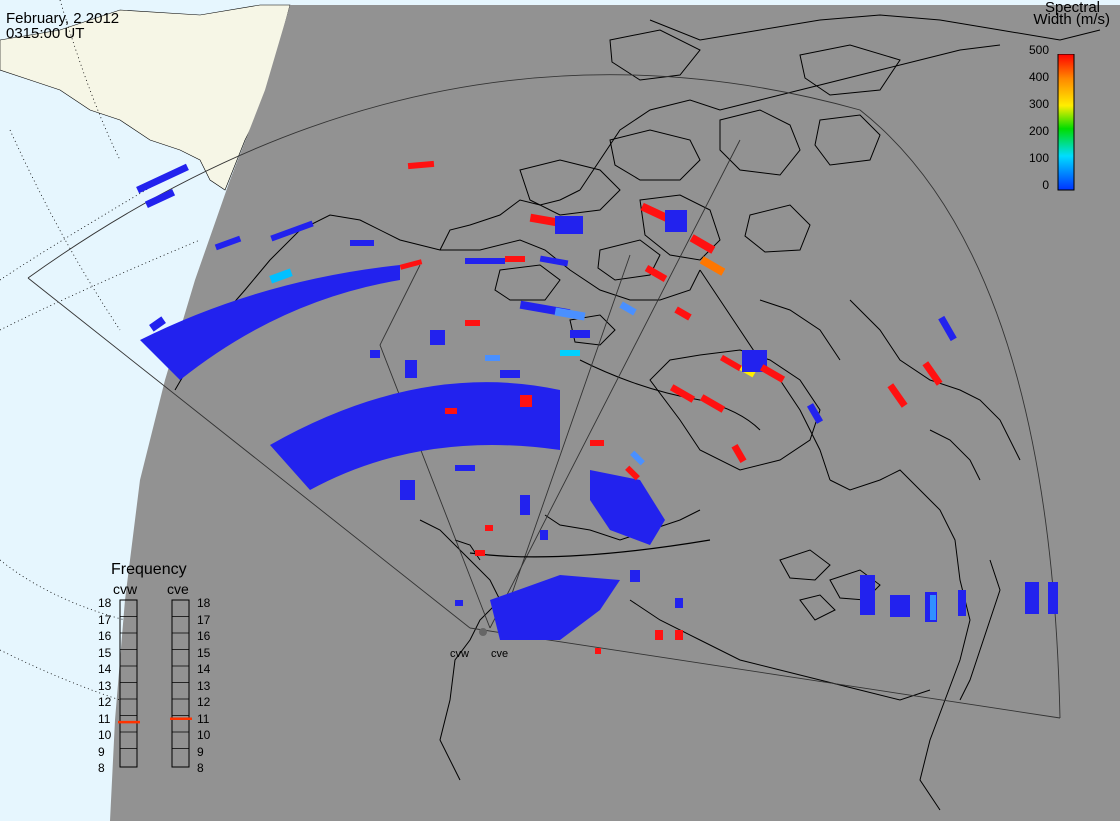 The width and height of the screenshot is (1120, 821). I want to click on time-title: 0315:00 UT, so click(45, 33).